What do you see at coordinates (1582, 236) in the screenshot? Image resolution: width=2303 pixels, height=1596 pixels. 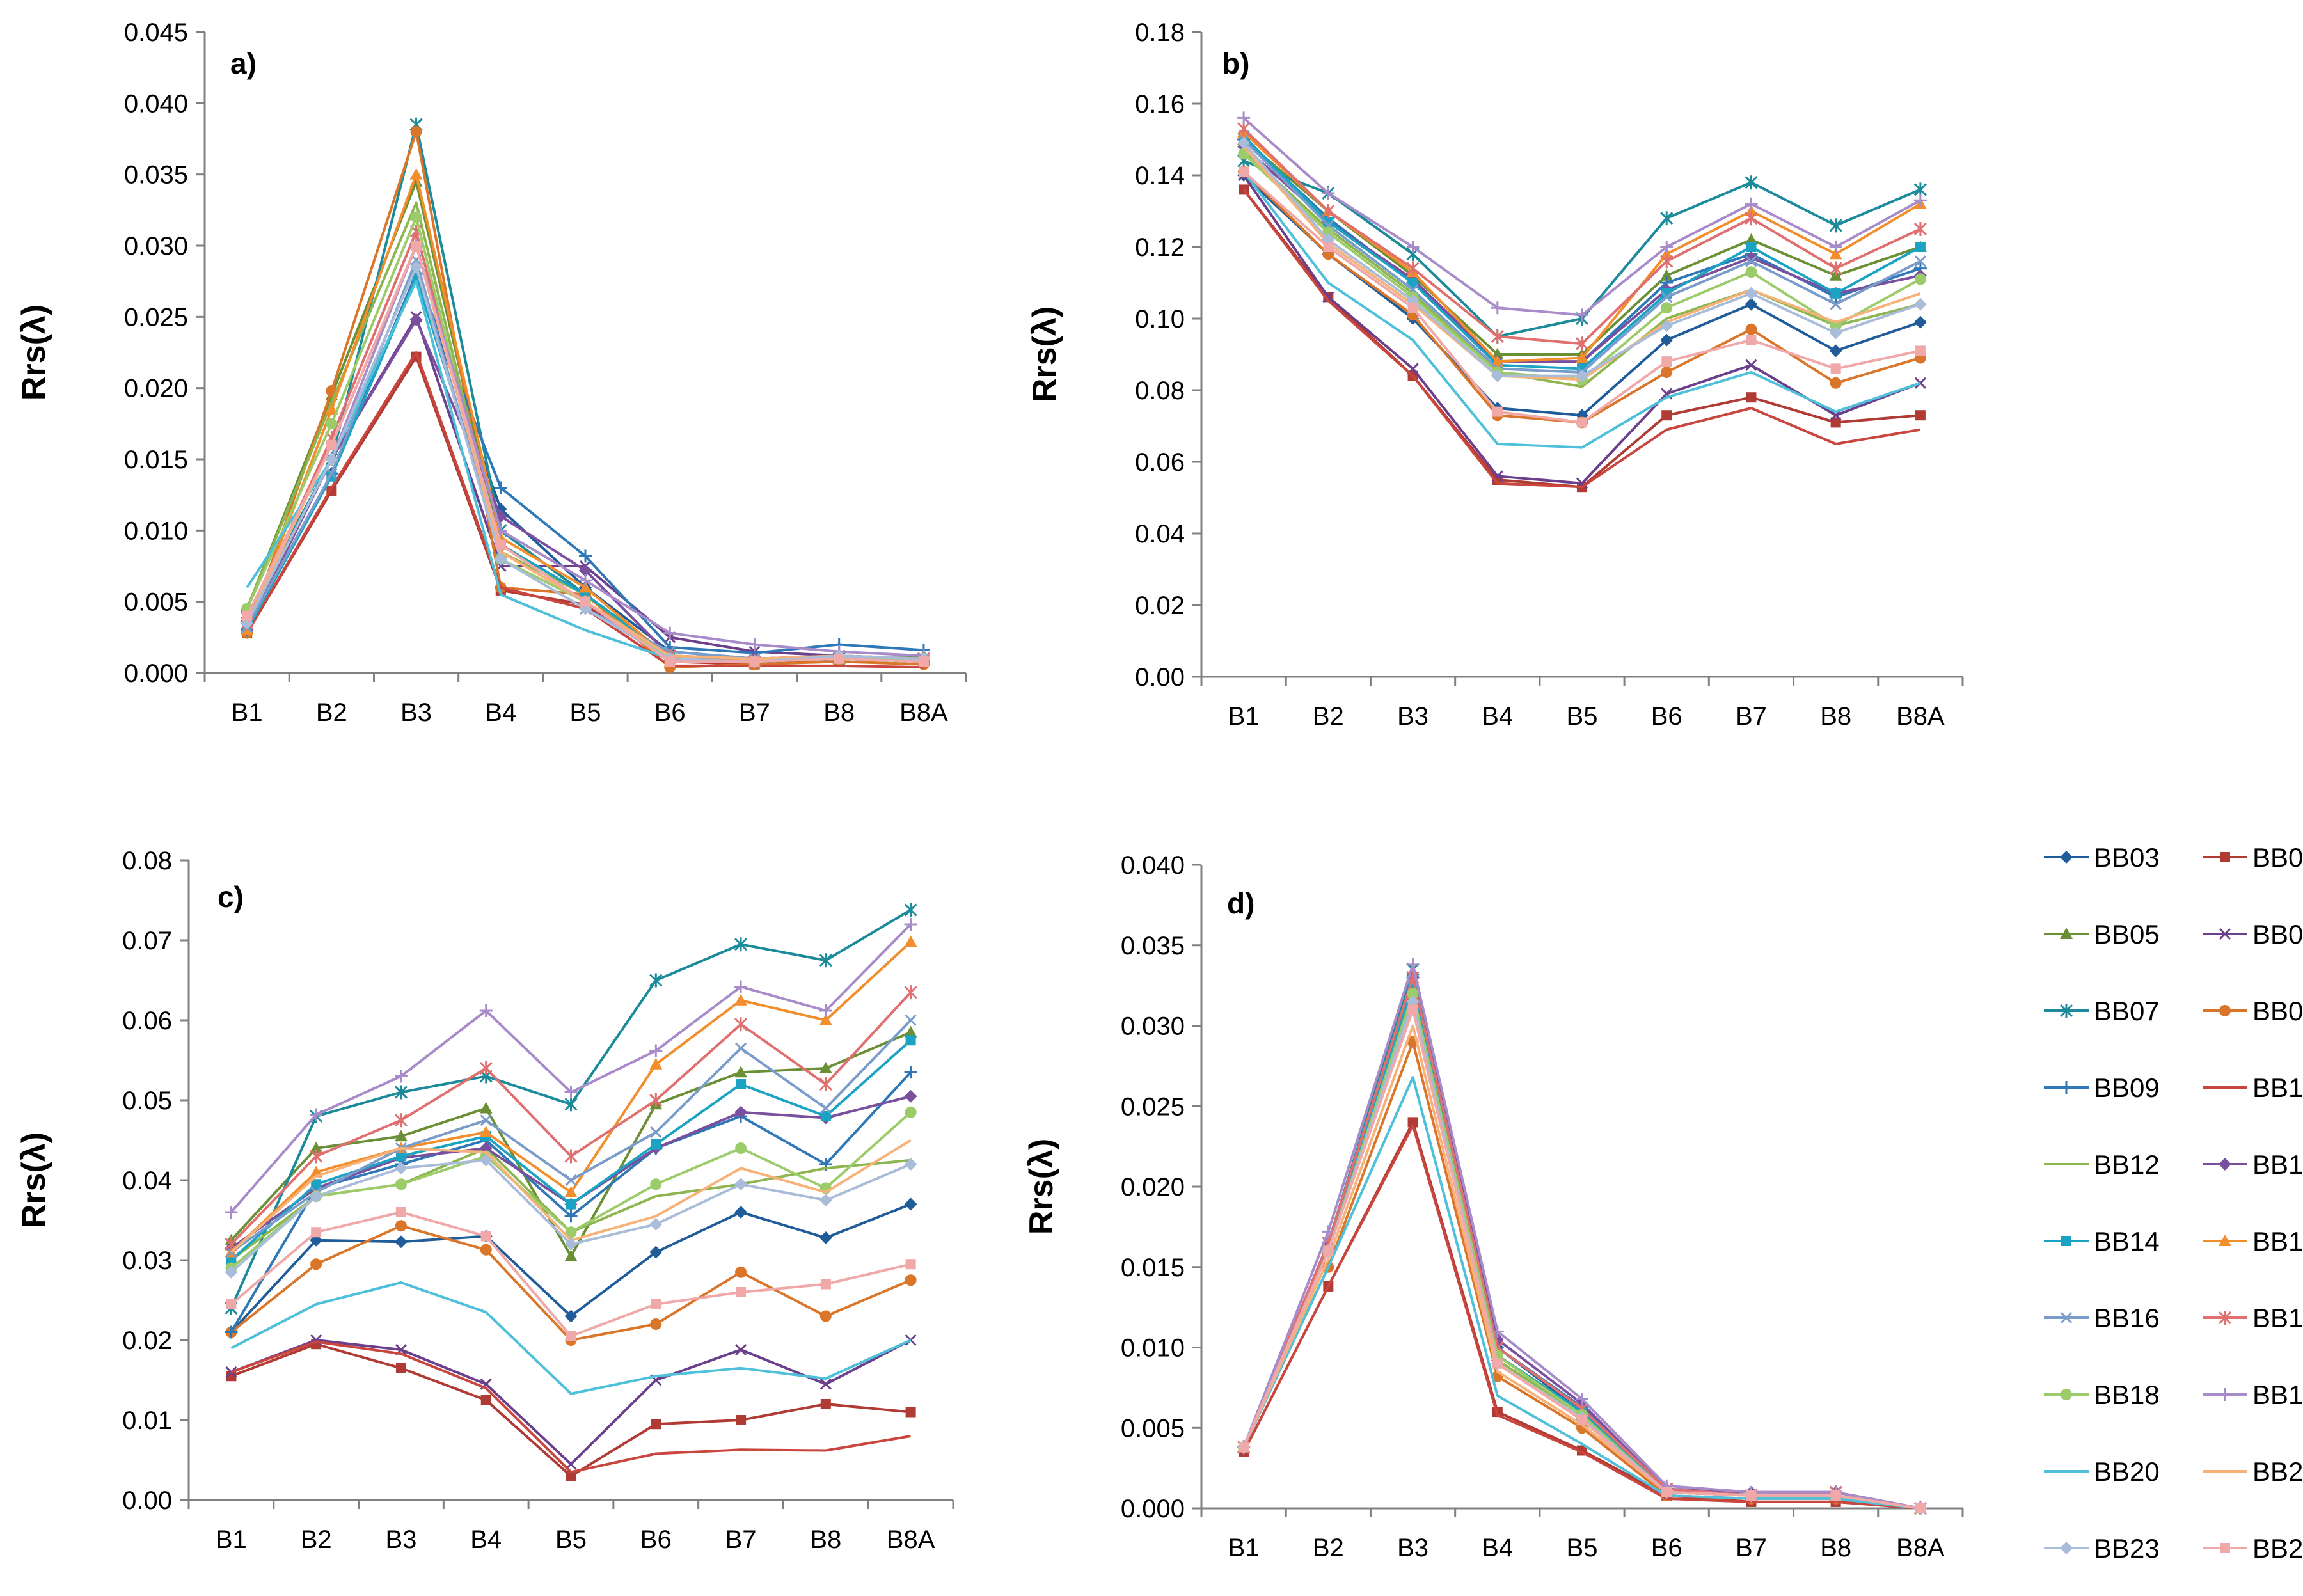 I see `series-bb17` at bounding box center [1582, 236].